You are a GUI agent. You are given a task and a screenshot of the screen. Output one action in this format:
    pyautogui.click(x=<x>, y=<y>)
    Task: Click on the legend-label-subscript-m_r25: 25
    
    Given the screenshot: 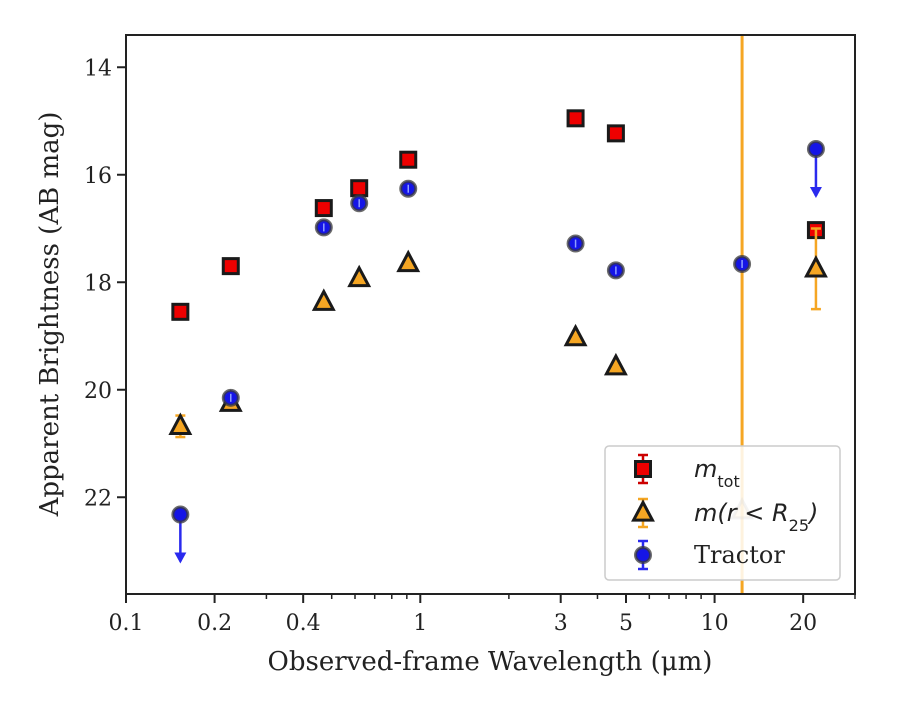 What is the action you would take?
    pyautogui.click(x=799, y=525)
    